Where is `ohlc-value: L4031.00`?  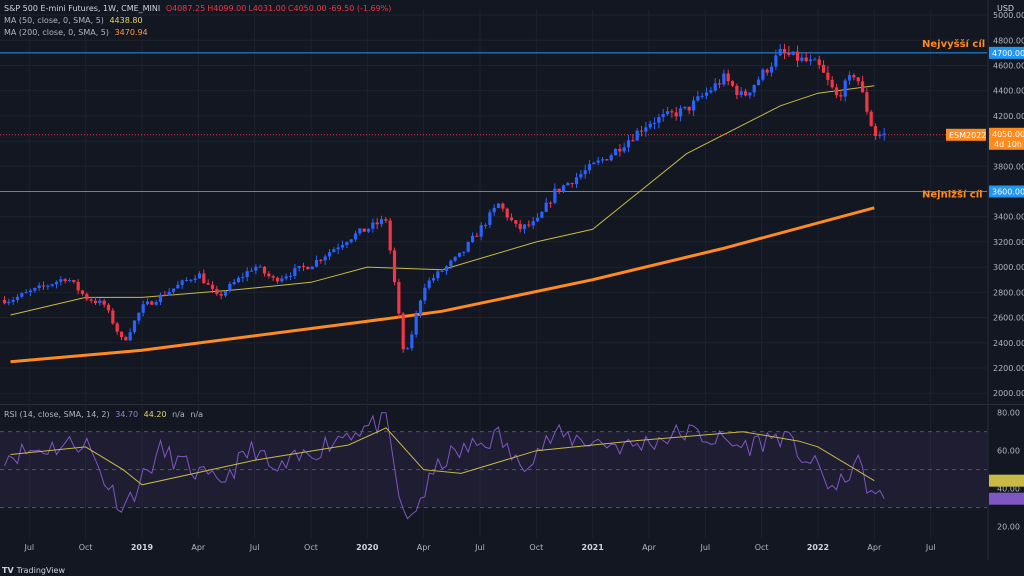
ohlc-value: L4031.00 is located at coordinates (267, 8).